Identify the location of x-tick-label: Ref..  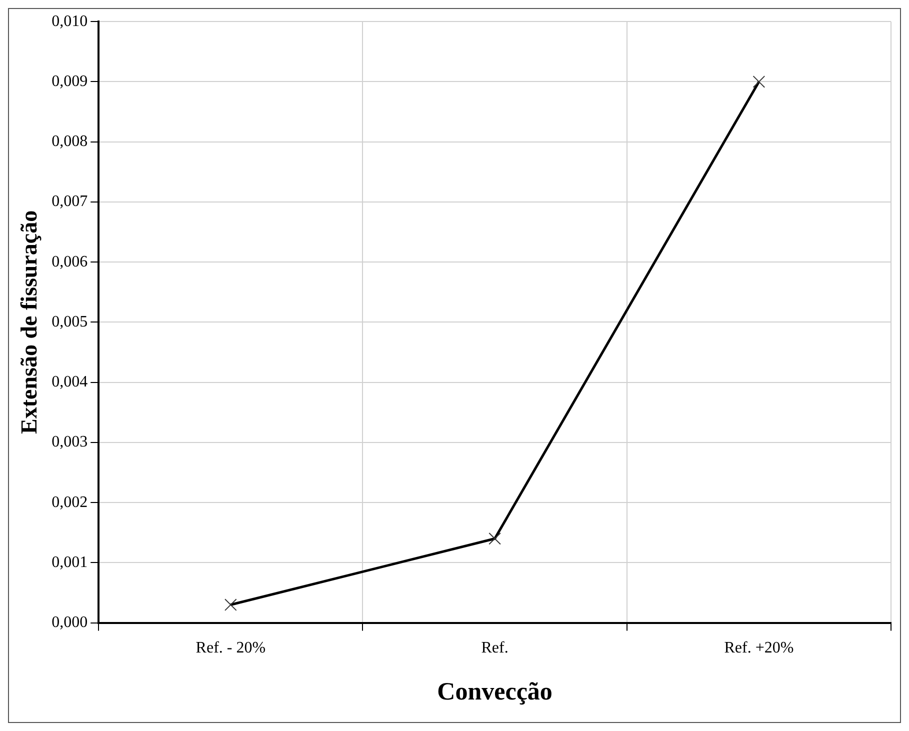
(494, 648).